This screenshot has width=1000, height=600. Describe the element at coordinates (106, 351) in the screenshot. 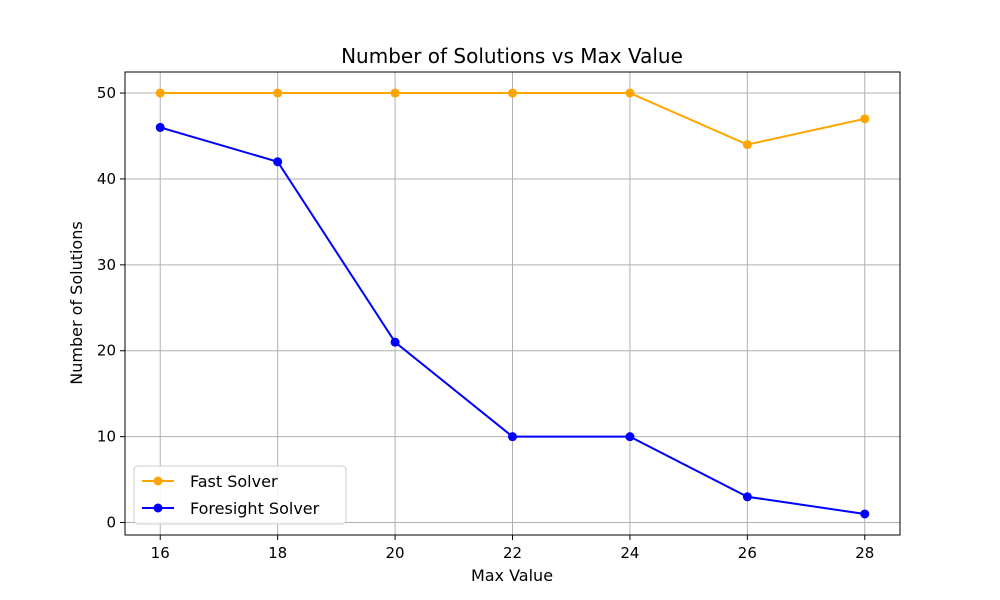

I see `y-tick-label: 20` at that location.